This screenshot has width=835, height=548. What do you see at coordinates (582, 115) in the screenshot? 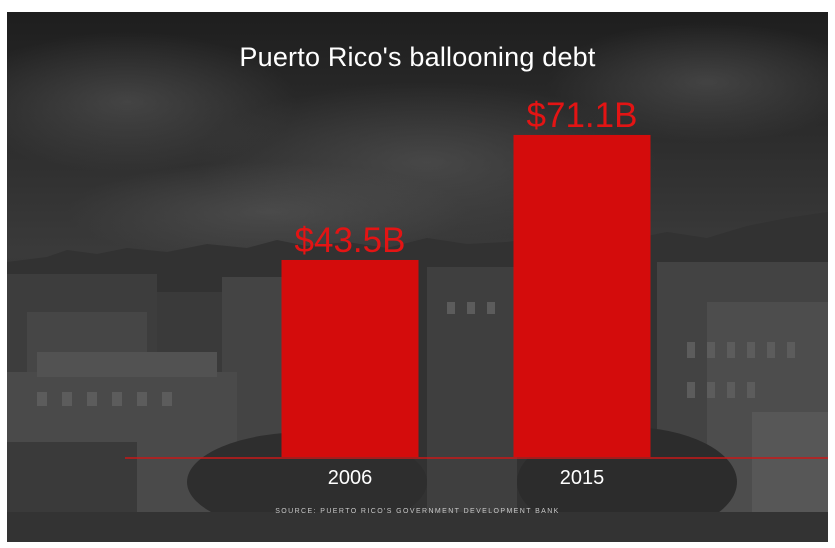
I see `value-label-2015: $71.1B` at bounding box center [582, 115].